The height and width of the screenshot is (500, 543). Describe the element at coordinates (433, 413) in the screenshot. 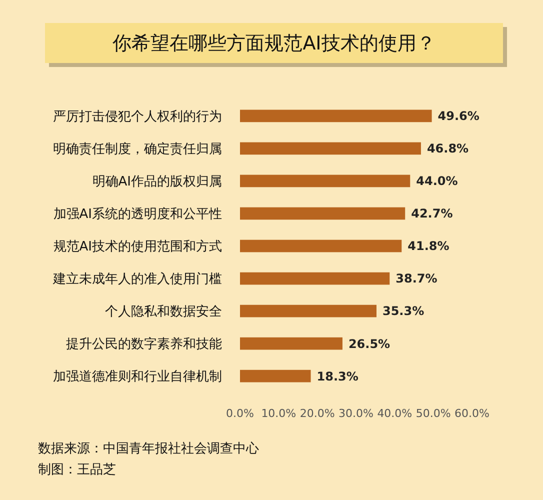

I see `x-tick-label: 50.0%` at that location.